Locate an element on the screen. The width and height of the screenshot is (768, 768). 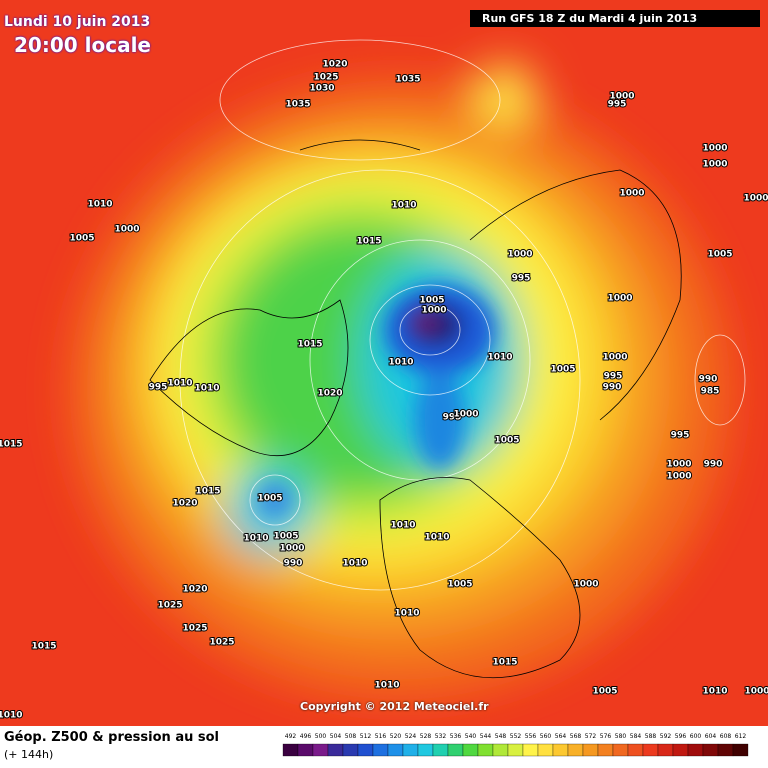
scale-label: 568 is located at coordinates (576, 736).